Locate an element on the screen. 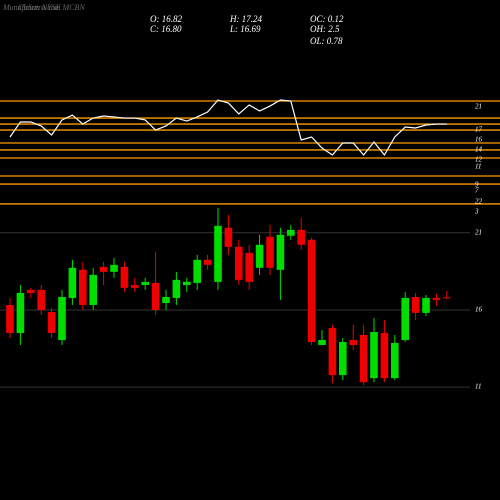 This screenshot has height=500, width=500. y-tick-label: 22 is located at coordinates (479, 202).